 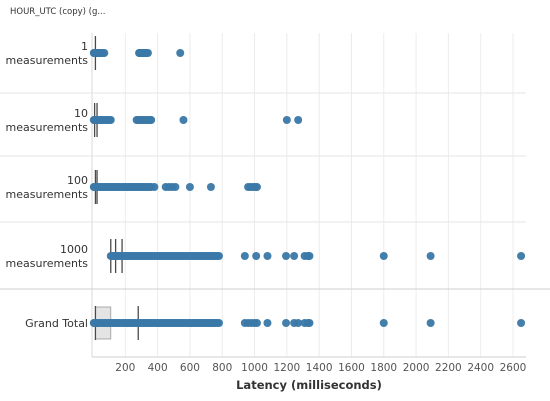 I want to click on x-tick-label: 200, so click(x=125, y=368).